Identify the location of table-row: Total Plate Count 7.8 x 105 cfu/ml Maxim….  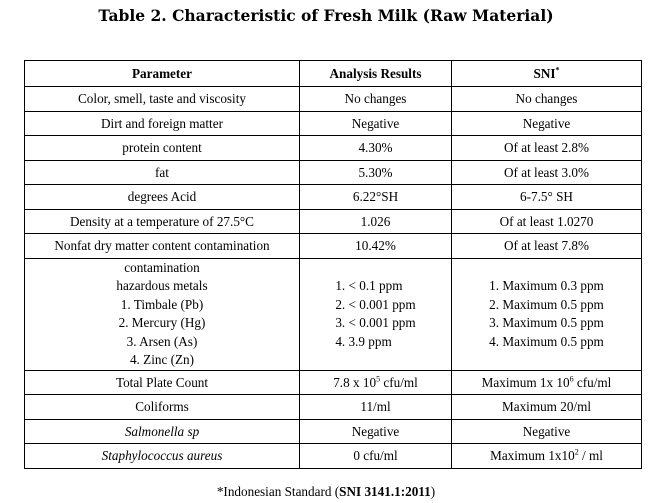
(333, 382).